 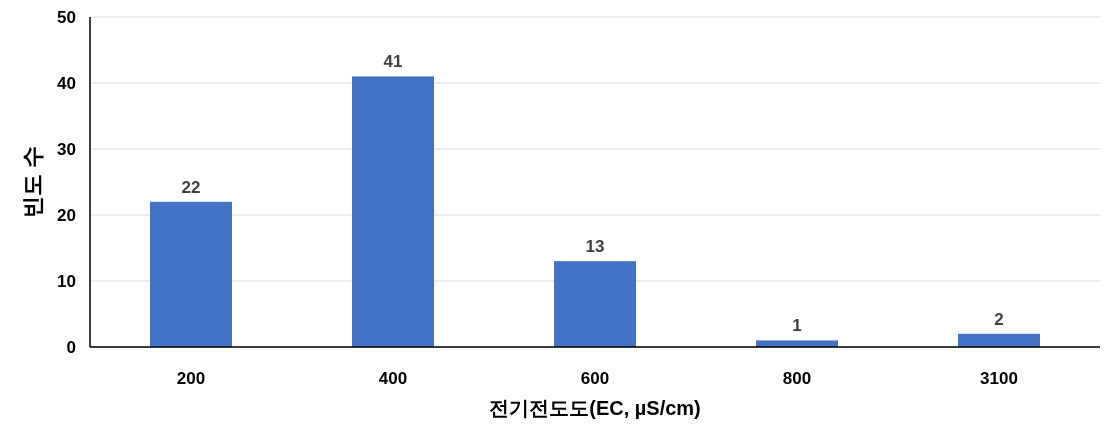 What do you see at coordinates (595, 408) in the screenshot?
I see `x-axis-title: 전기전도도(EC, µS/cm)` at bounding box center [595, 408].